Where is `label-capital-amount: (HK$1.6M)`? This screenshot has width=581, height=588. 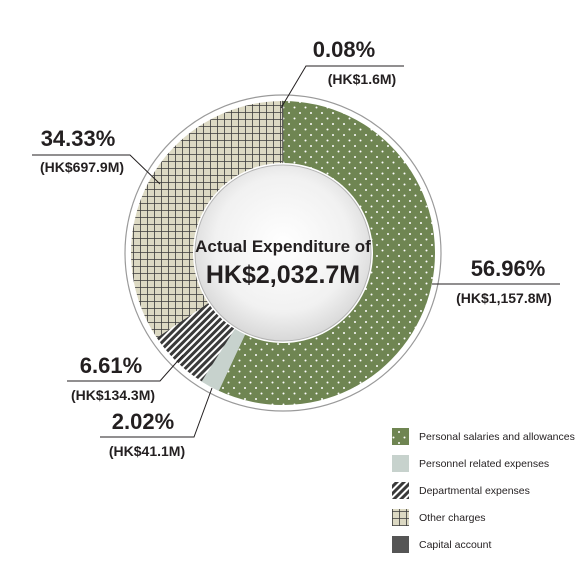
label-capital-amount: (HK$1.6M) is located at coordinates (362, 79).